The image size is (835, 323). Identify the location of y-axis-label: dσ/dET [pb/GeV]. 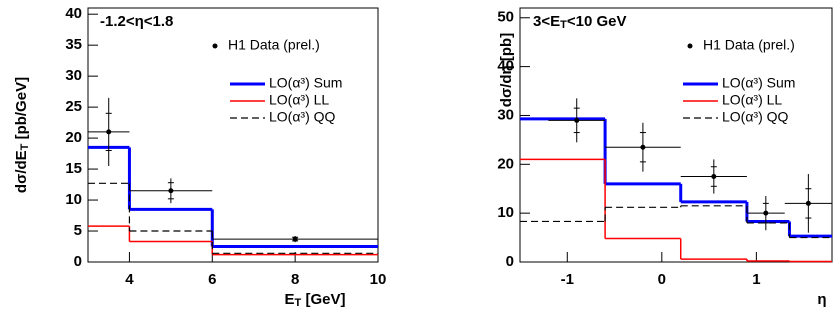
(22, 135).